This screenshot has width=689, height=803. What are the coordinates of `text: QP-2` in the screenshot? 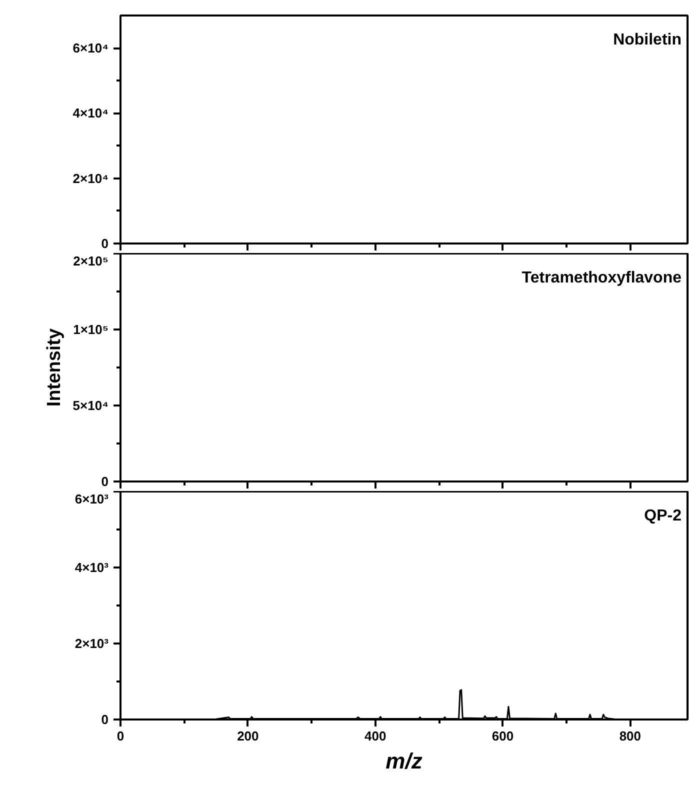 It's located at (663, 516).